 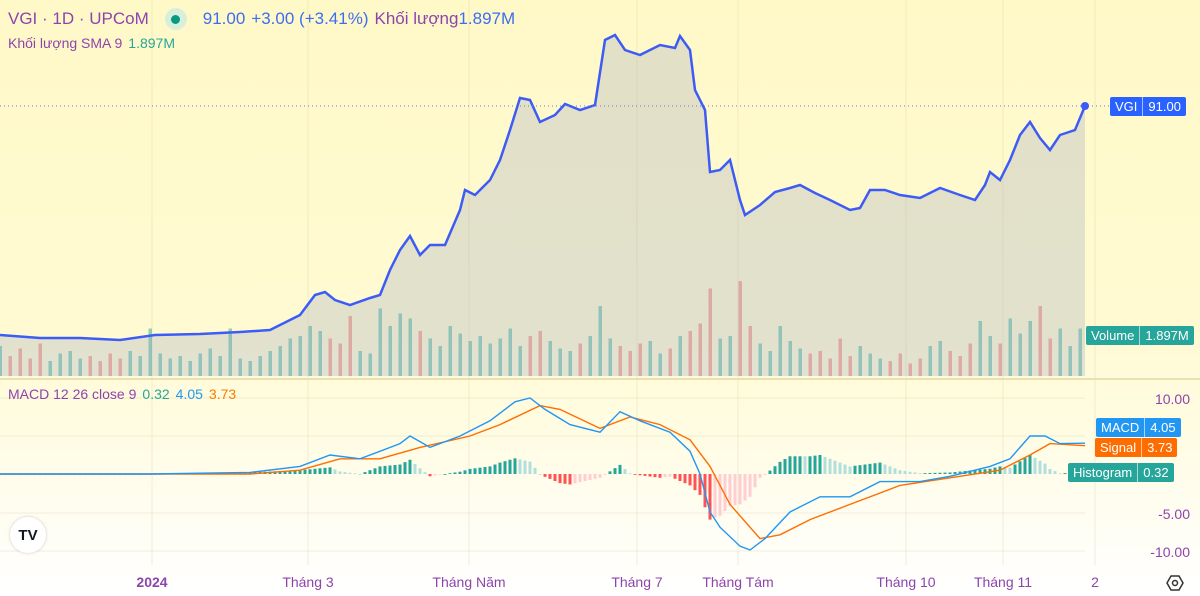 What do you see at coordinates (65, 43) in the screenshot?
I see `sma-label: Khối lượng SMA 9` at bounding box center [65, 43].